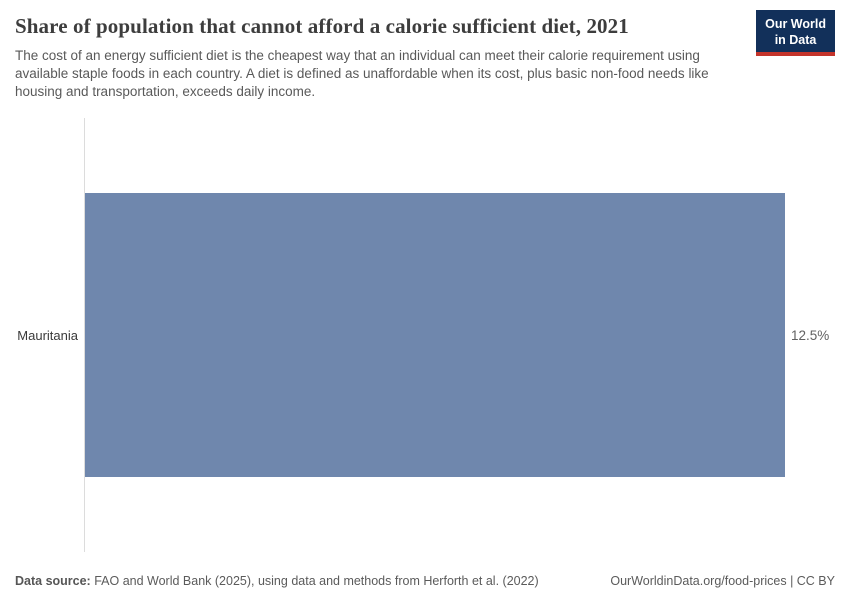 The width and height of the screenshot is (850, 600). I want to click on owid-logo: Our World in Data, so click(795, 33).